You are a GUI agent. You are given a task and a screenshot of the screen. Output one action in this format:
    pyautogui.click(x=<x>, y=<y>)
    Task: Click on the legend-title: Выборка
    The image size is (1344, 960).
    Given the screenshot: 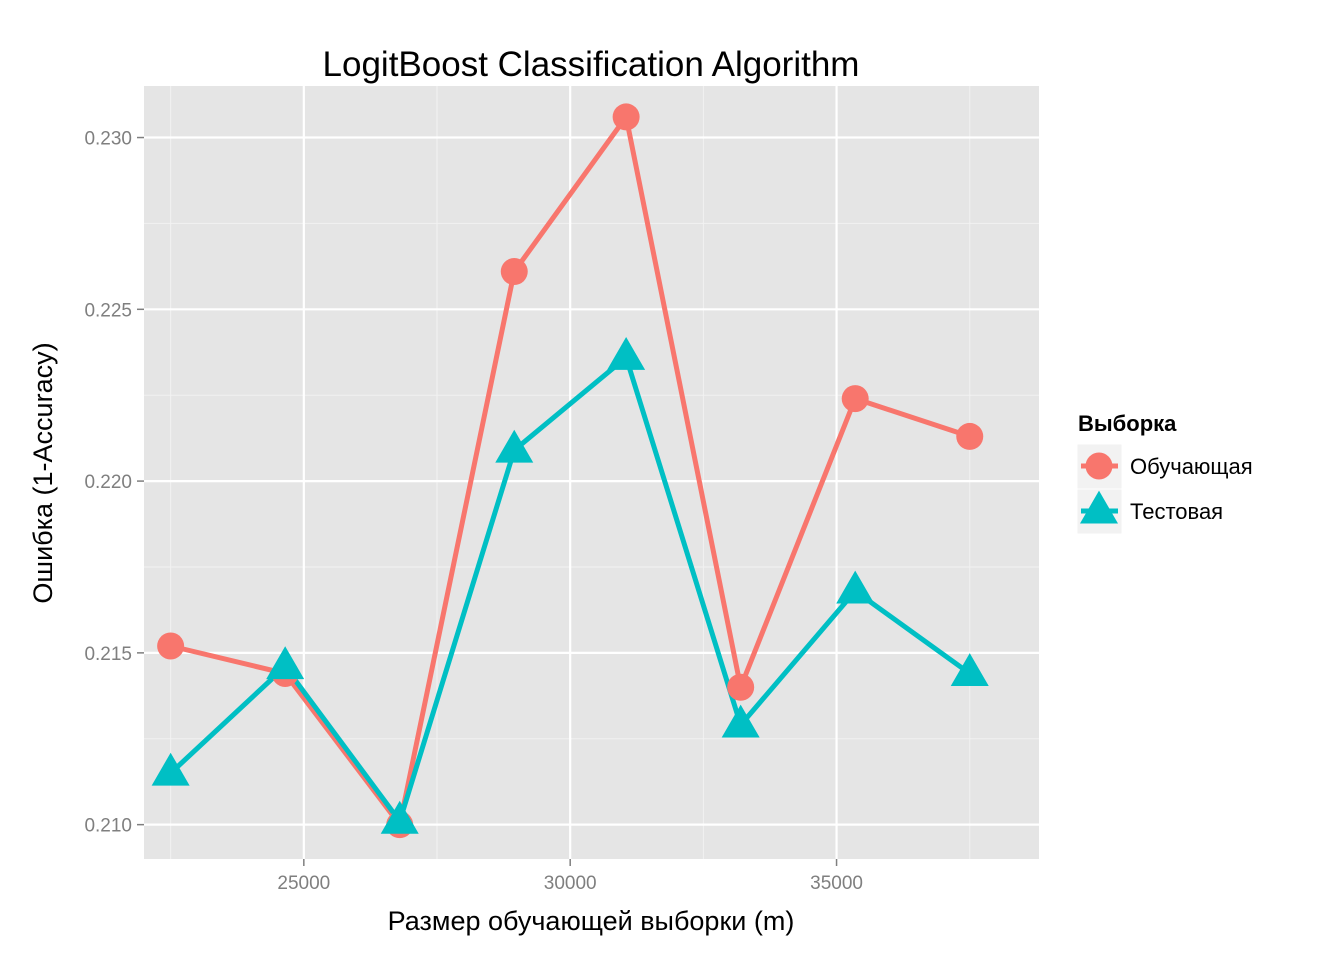 What is the action you would take?
    pyautogui.click(x=1127, y=423)
    